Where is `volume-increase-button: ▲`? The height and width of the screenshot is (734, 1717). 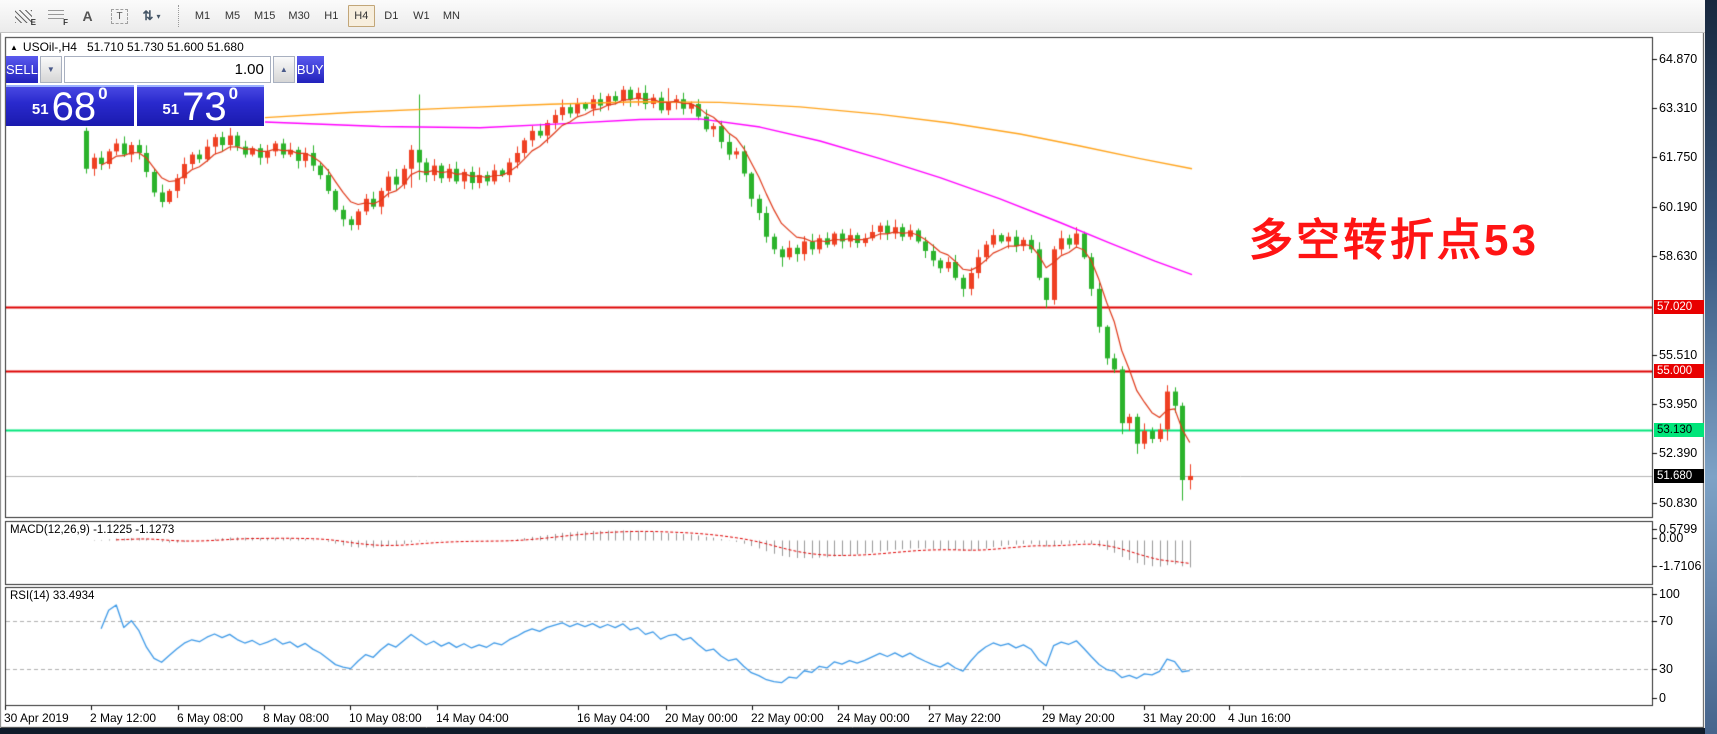
volume-increase-button: ▲ is located at coordinates (283, 69).